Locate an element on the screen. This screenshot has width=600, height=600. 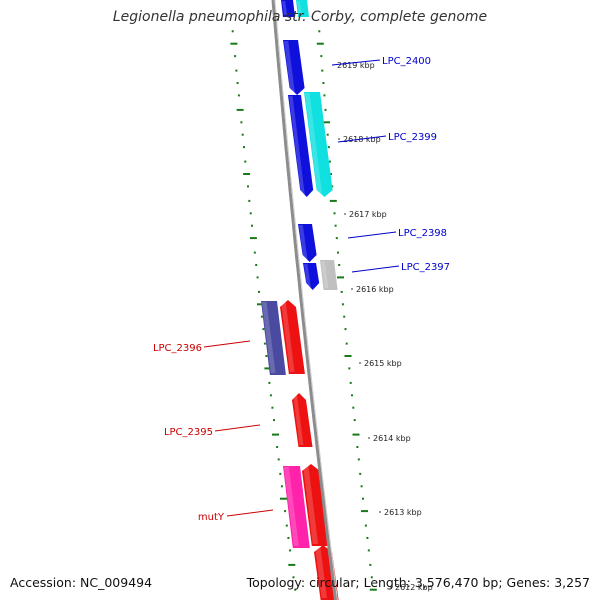
gene-label-lpc_2395: LPC_2395 is located at coordinates (188, 432).